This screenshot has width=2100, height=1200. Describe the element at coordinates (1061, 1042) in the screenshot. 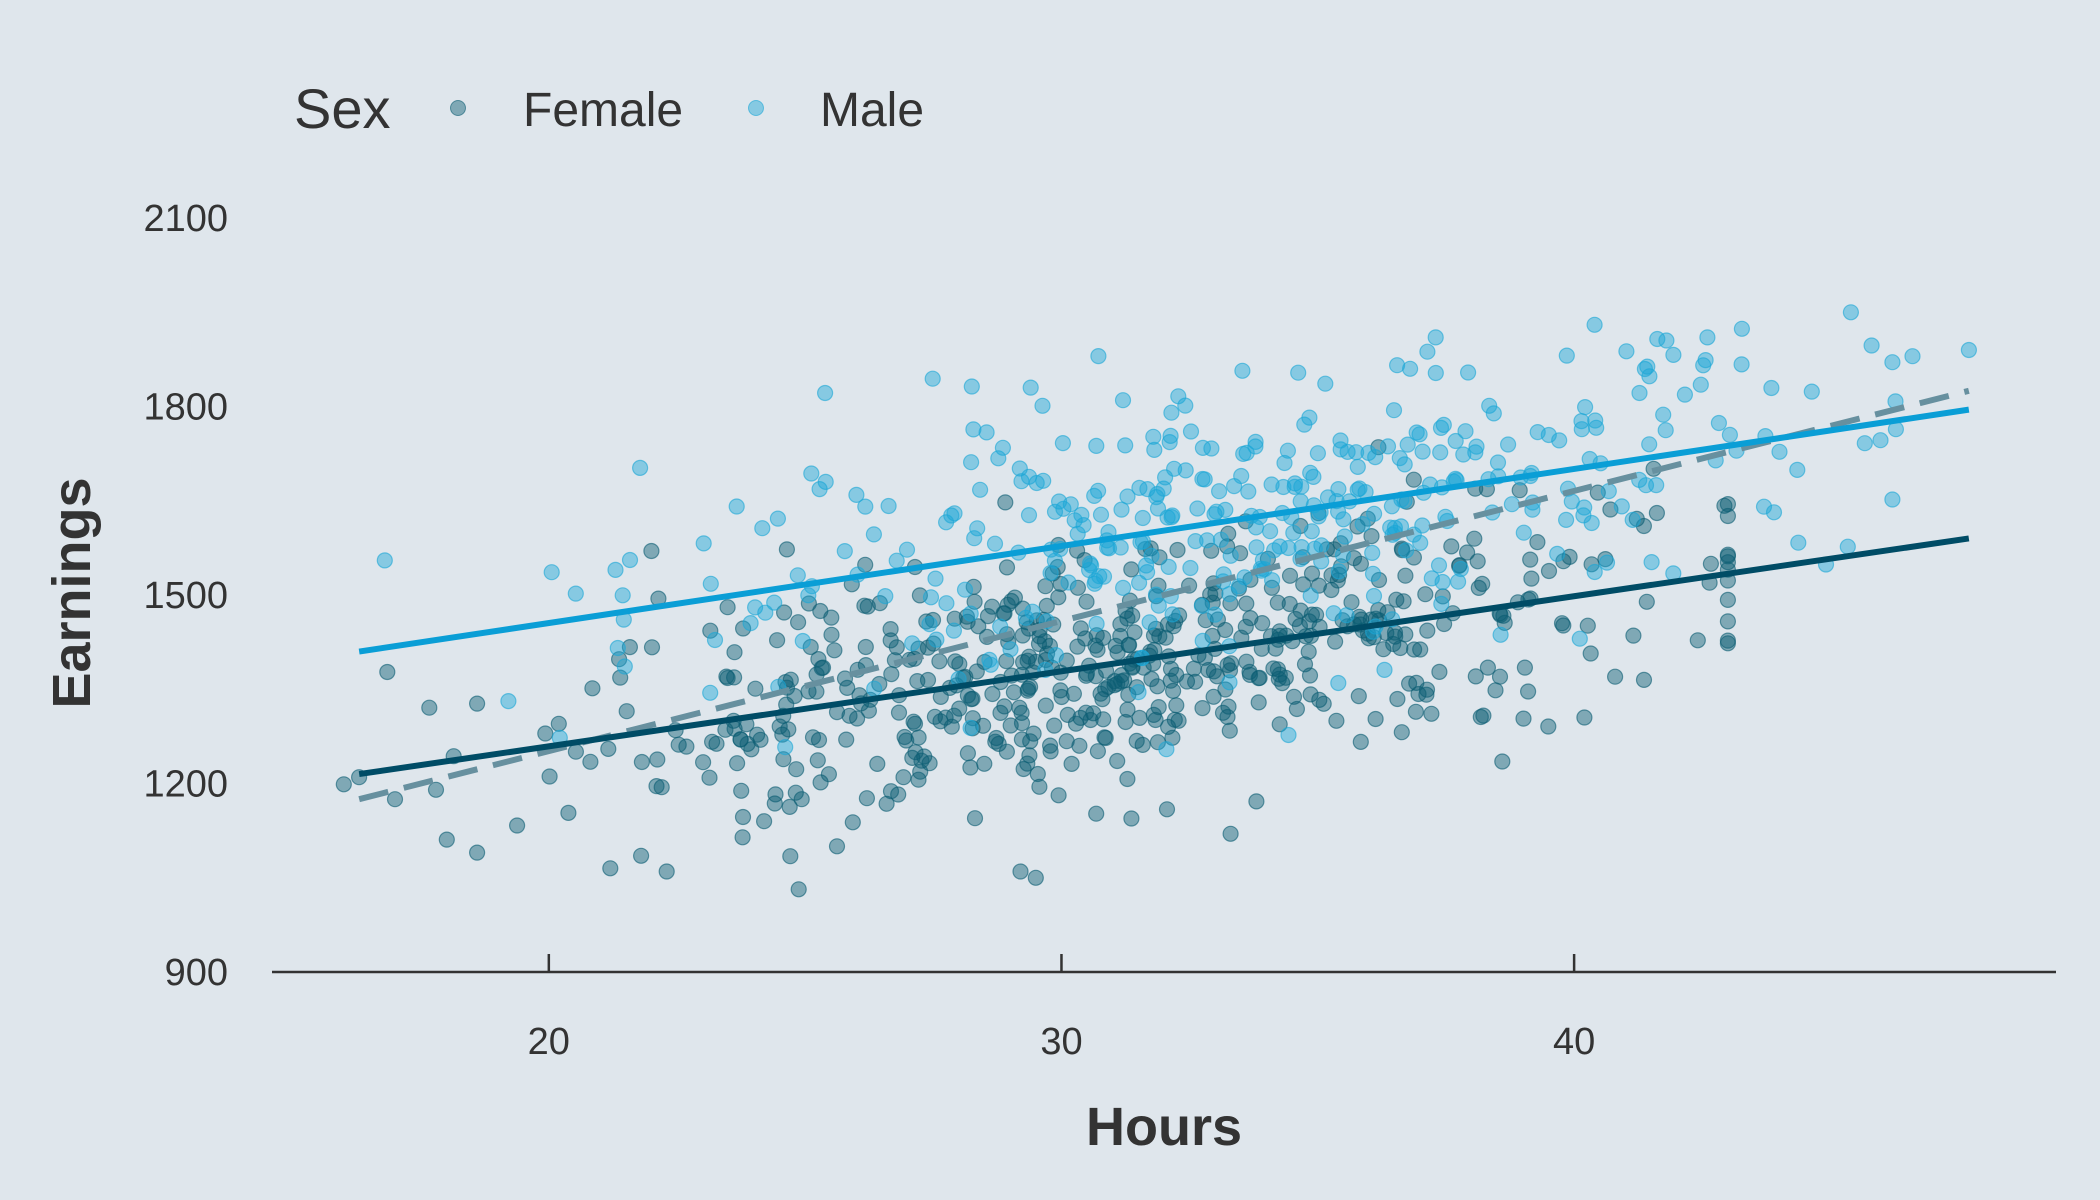

I see `x-tick-label: 30` at that location.